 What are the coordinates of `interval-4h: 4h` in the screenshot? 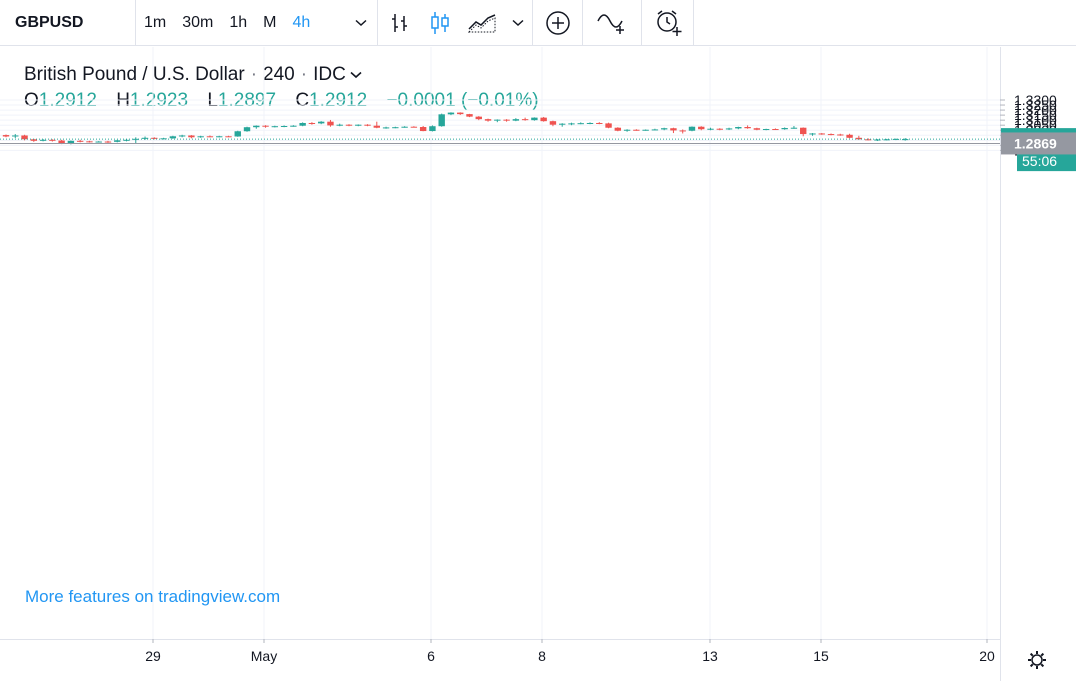 It's located at (301, 22).